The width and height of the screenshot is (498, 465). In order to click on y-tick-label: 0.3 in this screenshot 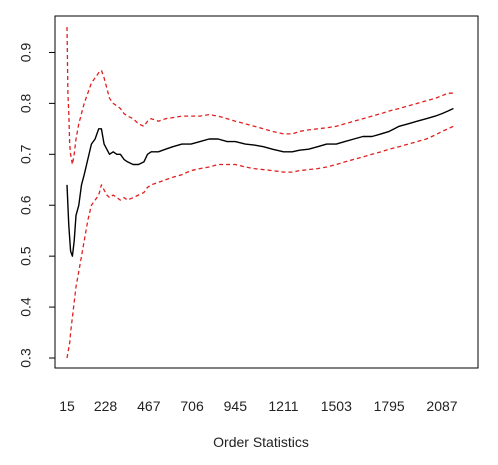, I will do `click(26, 358)`.